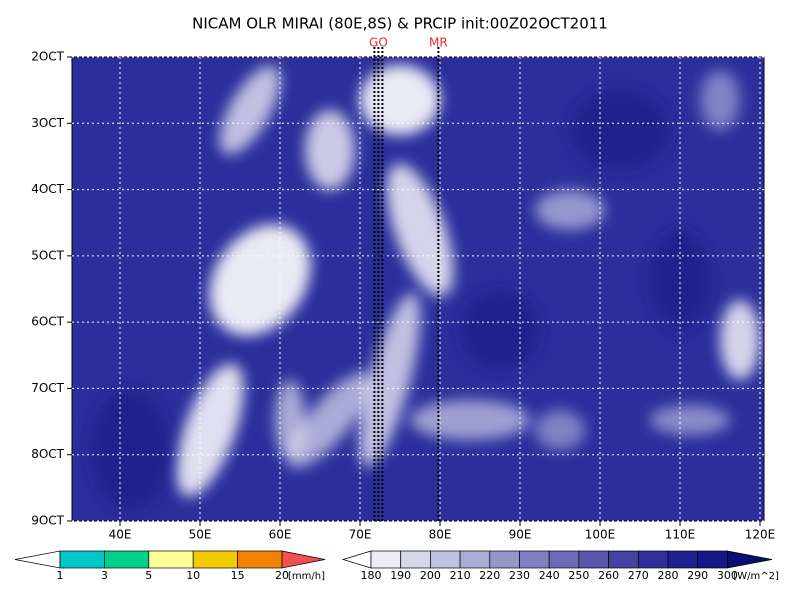 This screenshot has height=600, width=800. What do you see at coordinates (549, 575) in the screenshot?
I see `colorbar-label: 240` at bounding box center [549, 575].